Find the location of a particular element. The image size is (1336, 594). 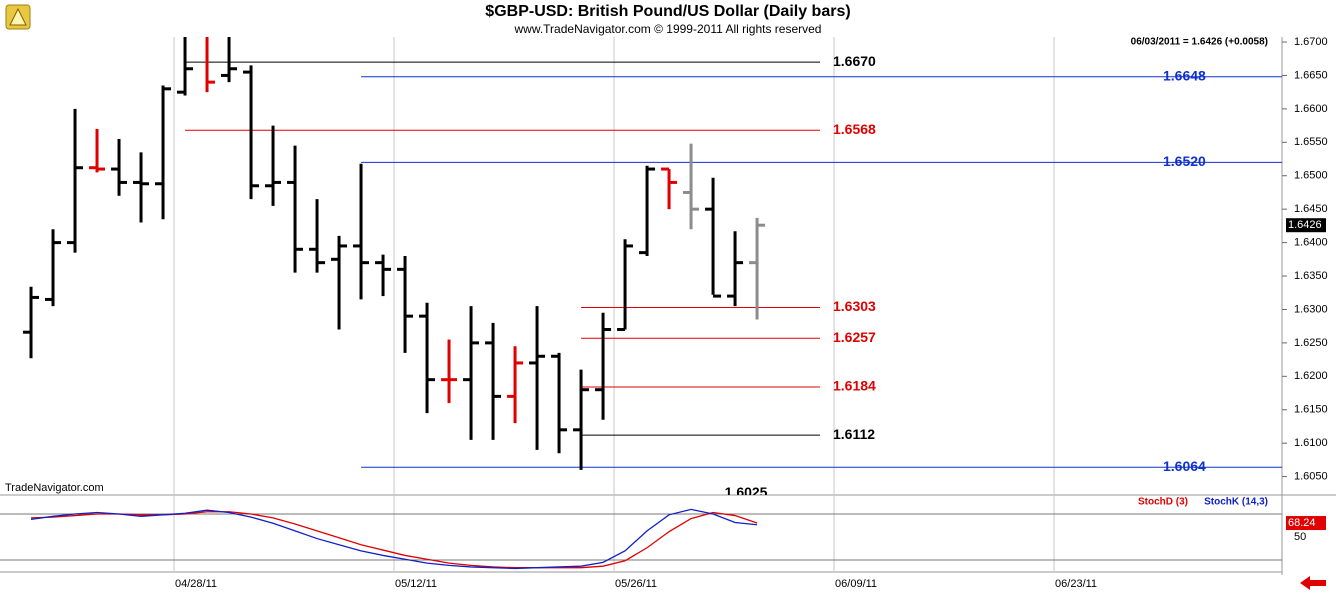

y-tick-label: 1.6050 is located at coordinates (1311, 477).